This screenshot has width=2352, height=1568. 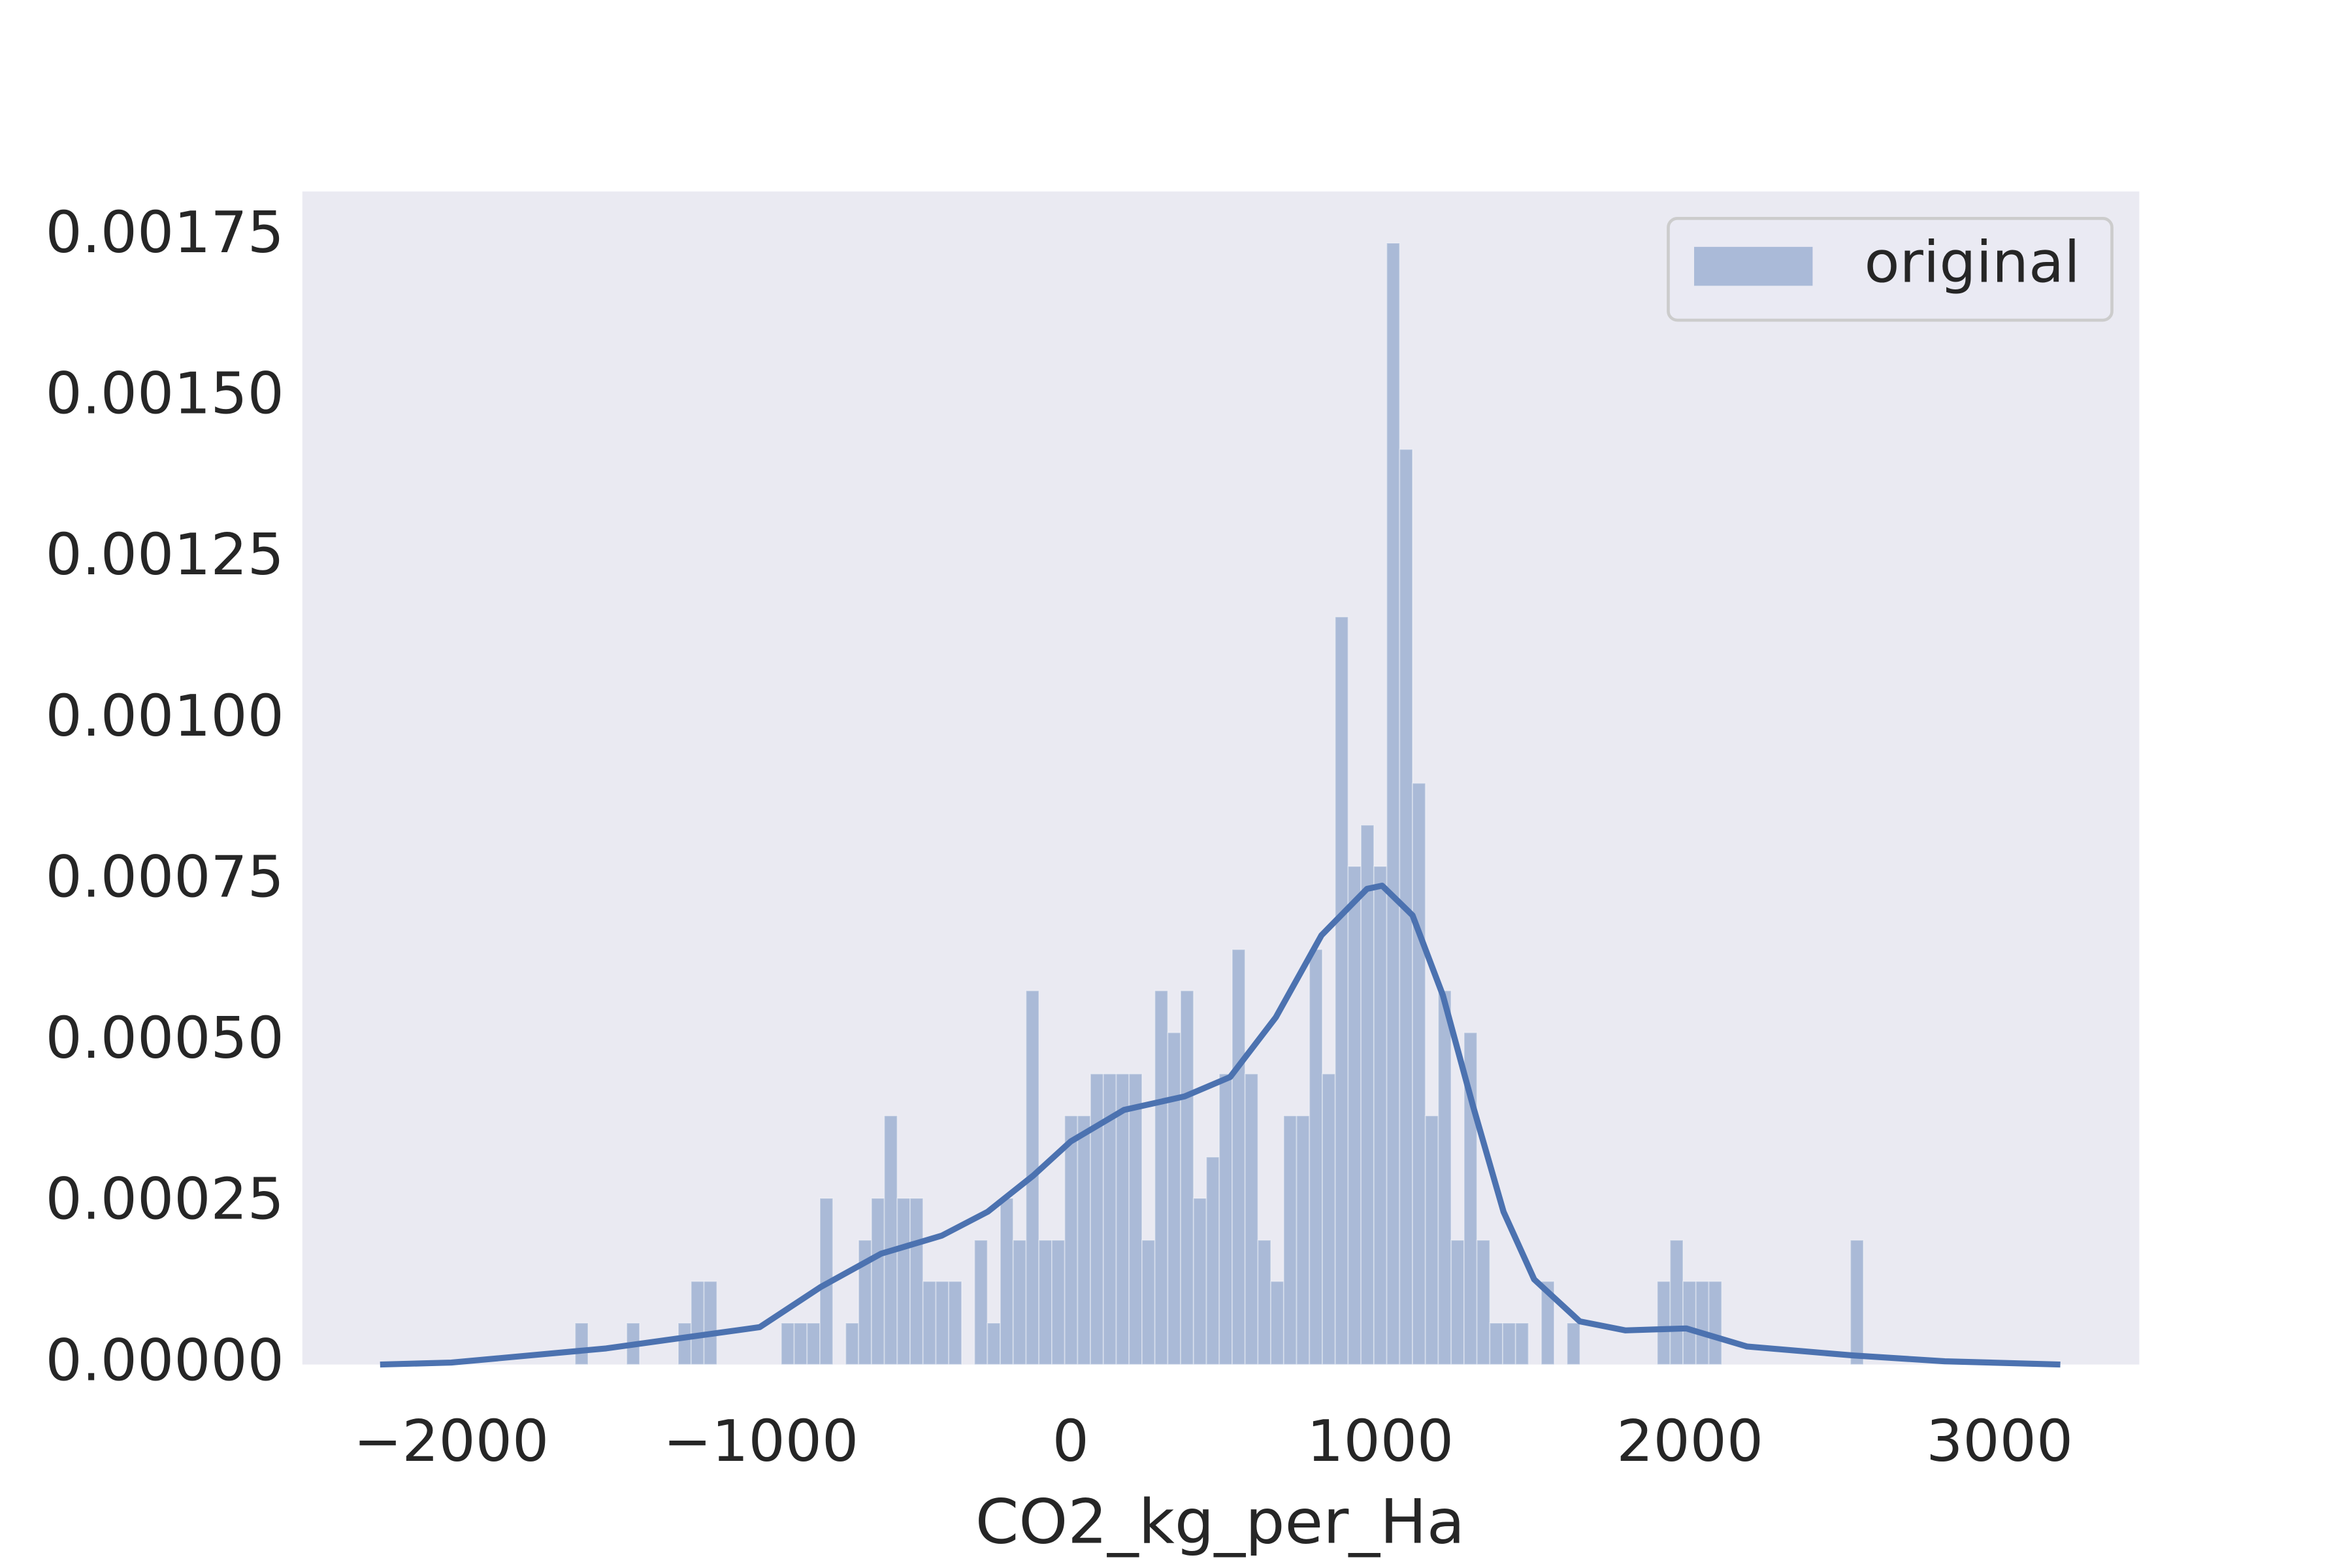 I want to click on y-tick-label: 0.00175, so click(x=164, y=233).